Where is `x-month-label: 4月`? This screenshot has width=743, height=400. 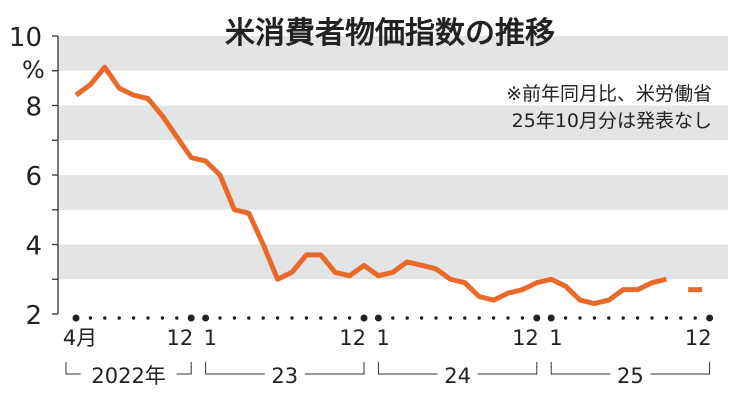
x-month-label: 4月 is located at coordinates (80, 338).